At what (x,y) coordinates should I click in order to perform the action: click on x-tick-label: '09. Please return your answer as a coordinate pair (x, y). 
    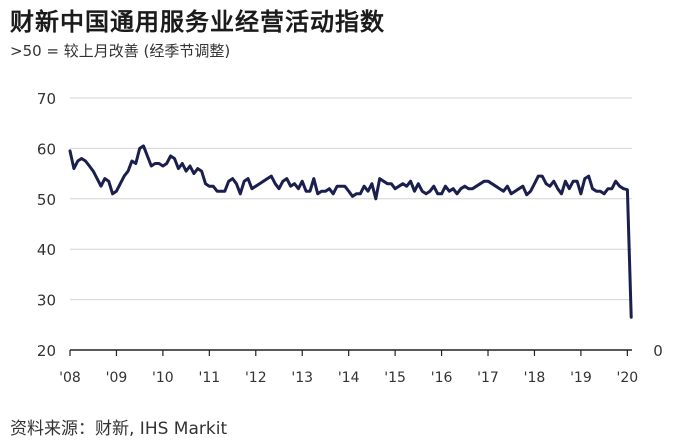
    Looking at the image, I should click on (117, 378).